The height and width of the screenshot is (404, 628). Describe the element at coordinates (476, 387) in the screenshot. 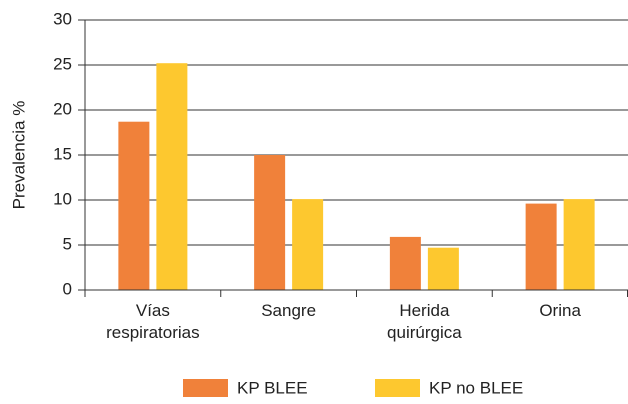

I see `legend-label: KP no BLEE` at that location.